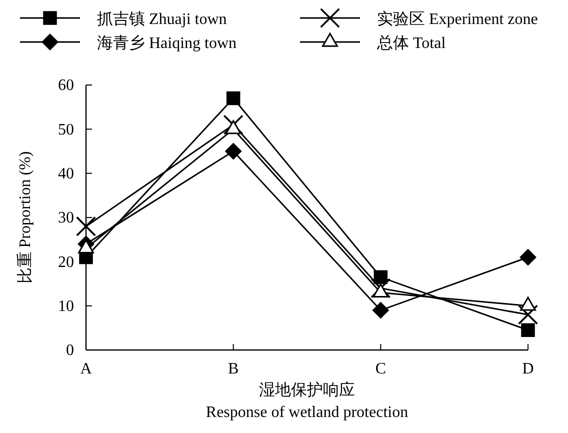 The image size is (568, 433). I want to click on x-tick-label: B, so click(233, 369).